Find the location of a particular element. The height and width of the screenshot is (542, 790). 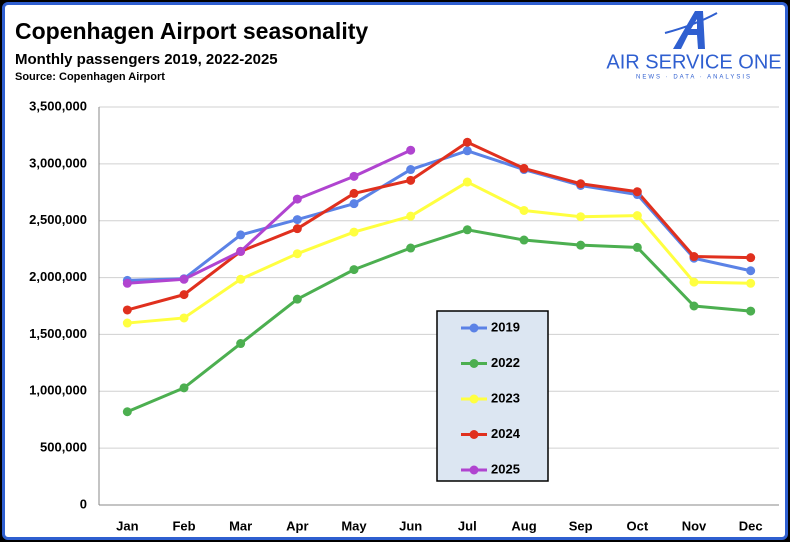

chart-title: Copenhagen Airport seasonality is located at coordinates (191, 31).